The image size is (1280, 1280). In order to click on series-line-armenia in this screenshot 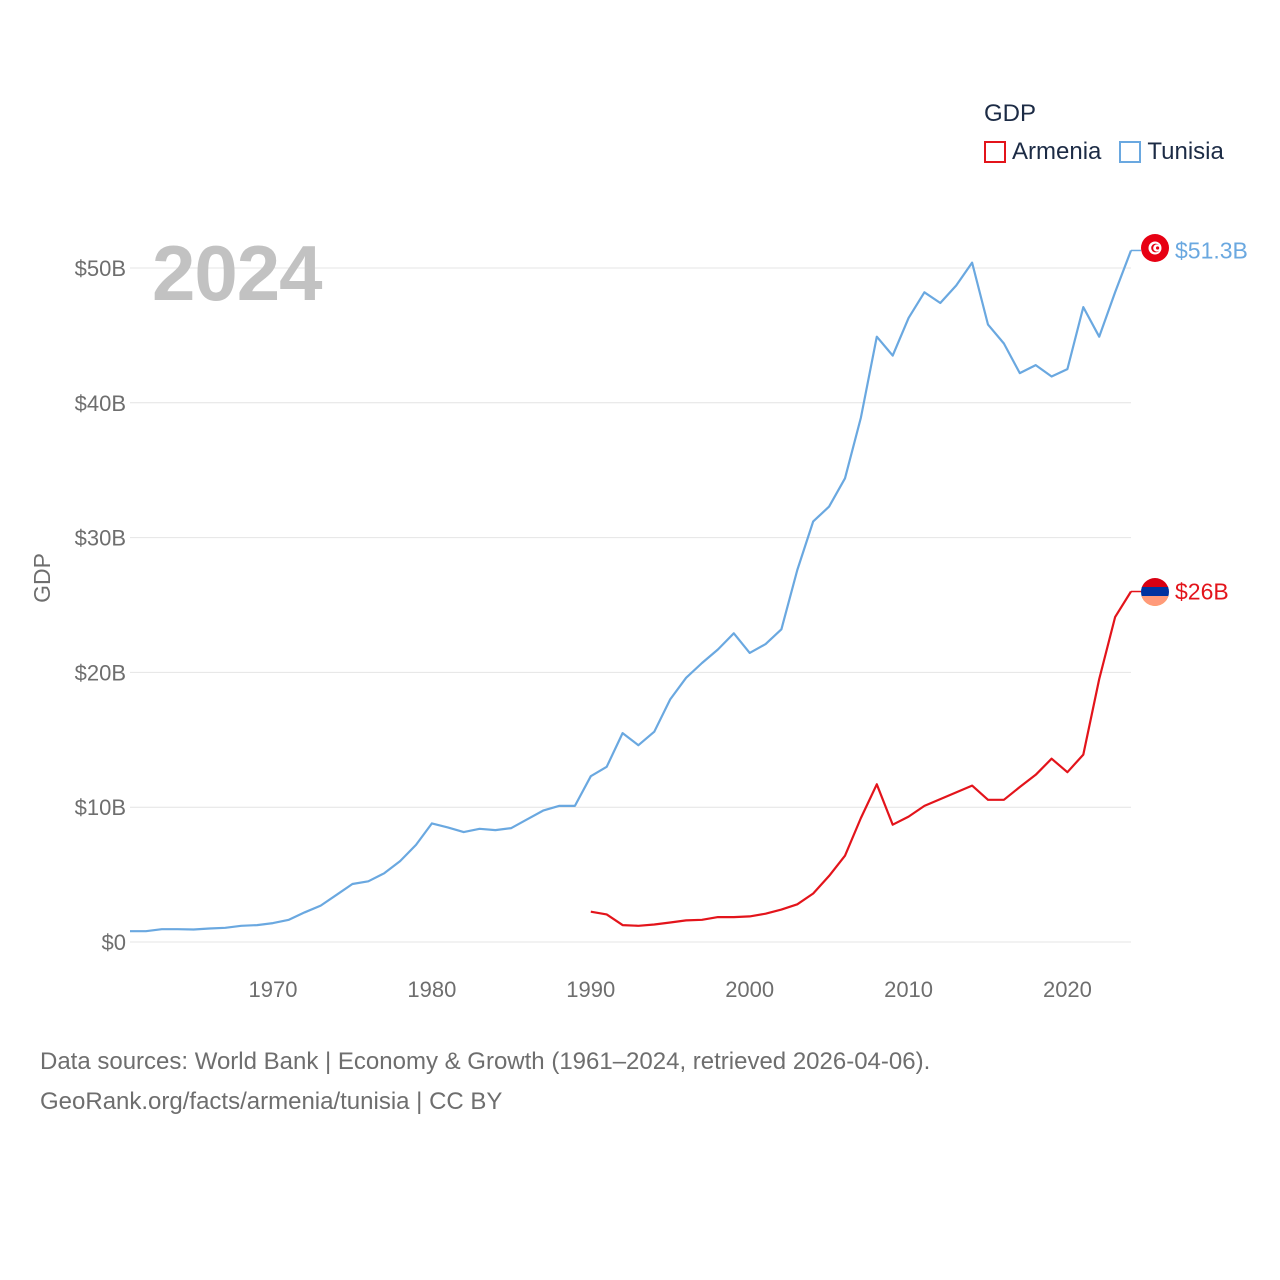, I will do `click(861, 758)`.